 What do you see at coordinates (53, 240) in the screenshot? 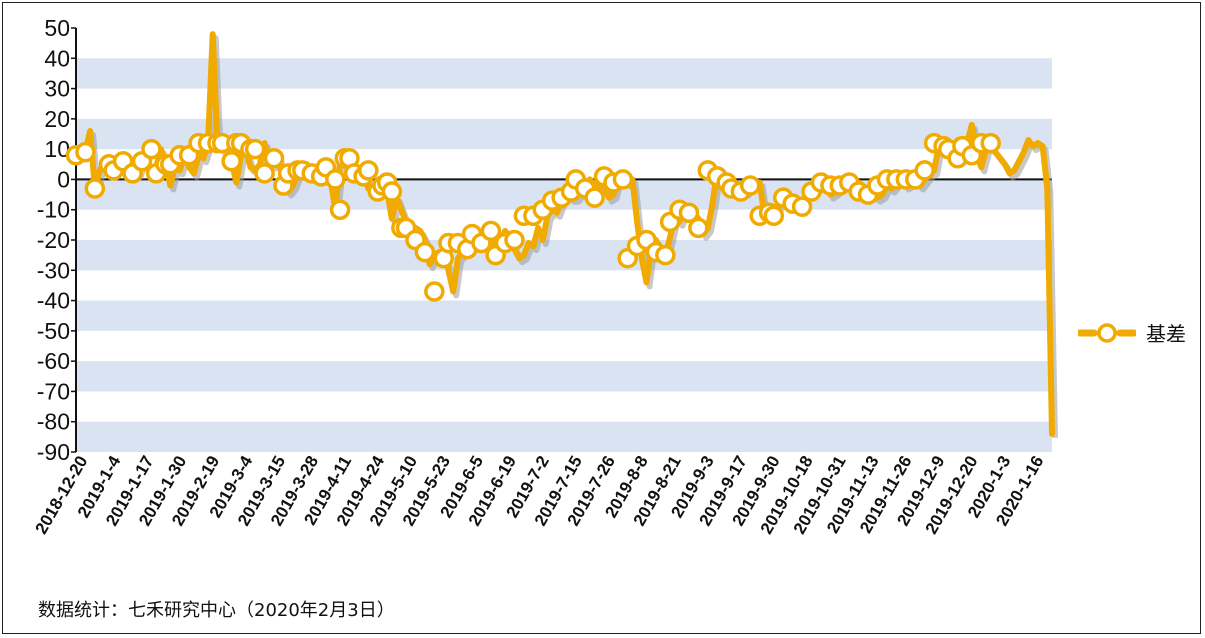
I see `y-tick-label: -20` at bounding box center [53, 240].